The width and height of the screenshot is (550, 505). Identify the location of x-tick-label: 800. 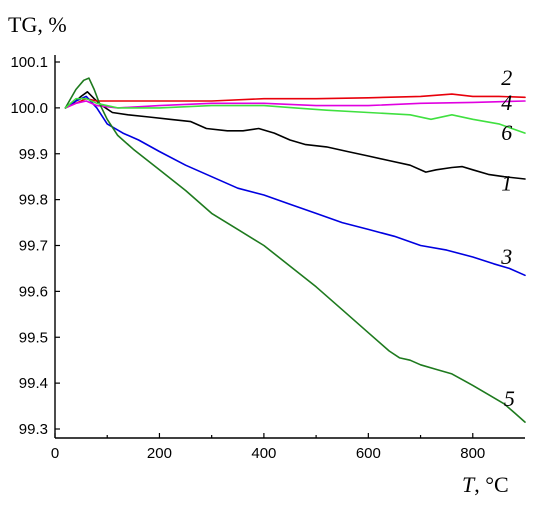
(472, 453).